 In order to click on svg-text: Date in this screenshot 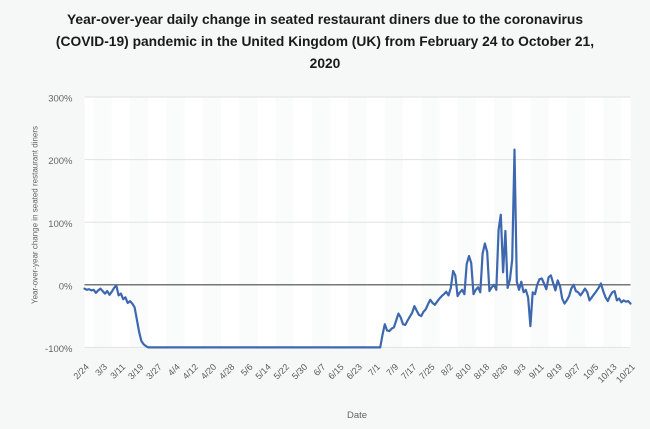, I will do `click(357, 415)`.